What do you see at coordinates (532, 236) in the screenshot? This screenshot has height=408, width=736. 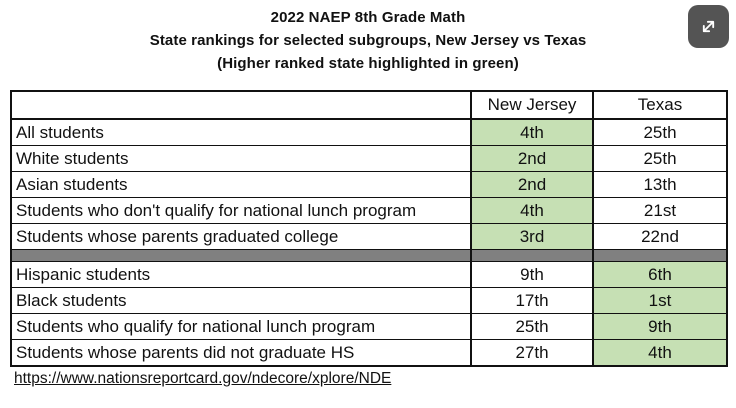 I see `new-jersey-rank-cell: 3rd` at bounding box center [532, 236].